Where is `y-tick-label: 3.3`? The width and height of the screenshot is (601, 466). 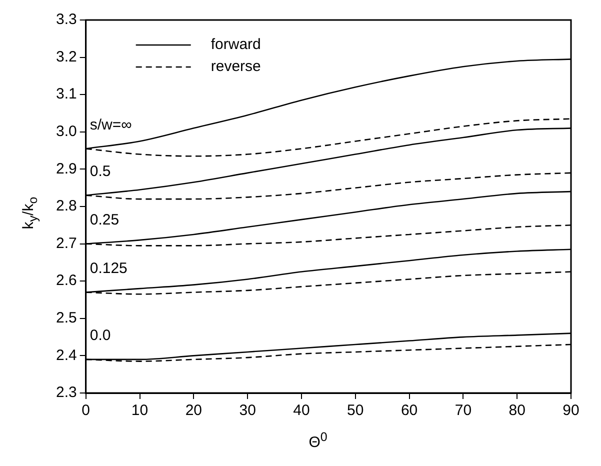
y-tick-label: 3.3 is located at coordinates (66, 19).